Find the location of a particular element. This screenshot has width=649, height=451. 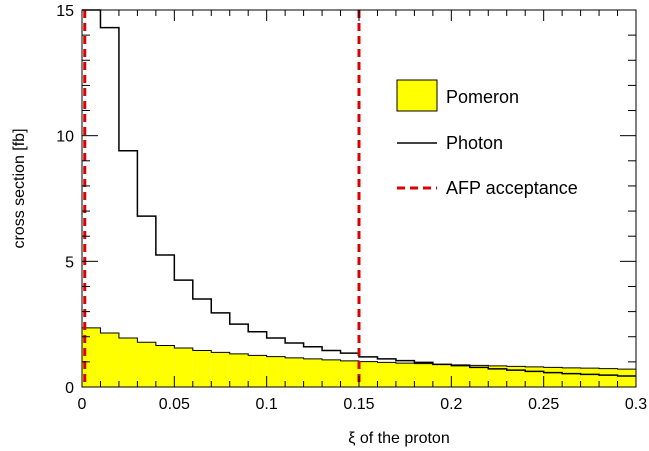

legend-label-afp: AFP acceptance is located at coordinates (512, 188).